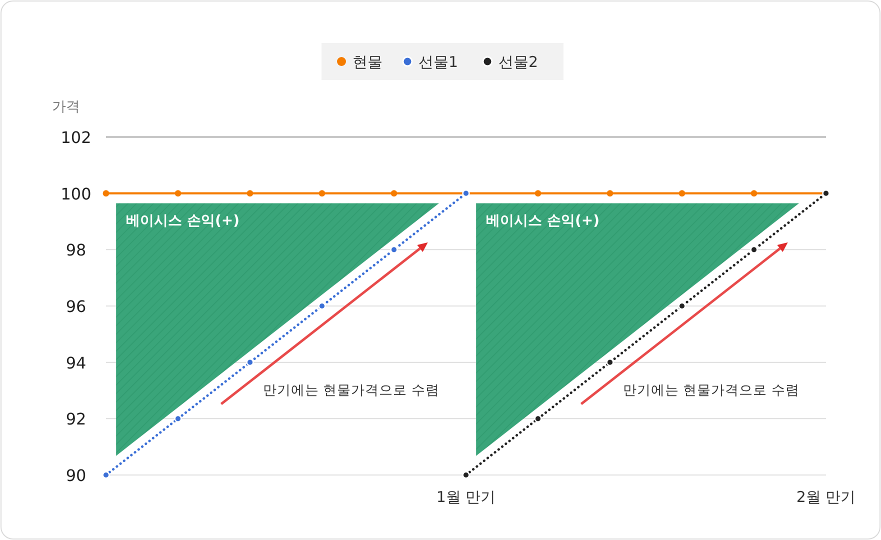 This screenshot has height=540, width=881. What do you see at coordinates (518, 62) in the screenshot?
I see `legend-label: 선물2` at bounding box center [518, 62].